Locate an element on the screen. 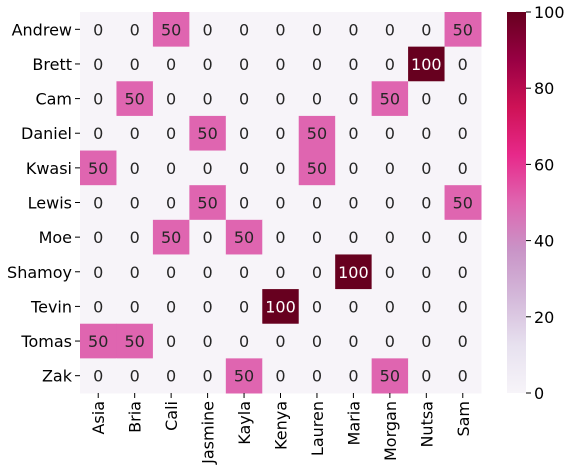 The image size is (569, 470). row-label: Shamoy is located at coordinates (39, 272).